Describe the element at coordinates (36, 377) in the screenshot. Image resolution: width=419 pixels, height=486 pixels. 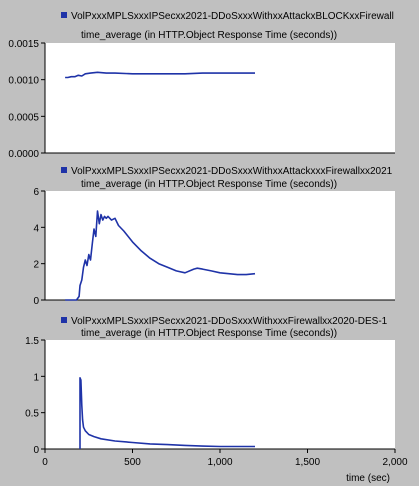
I see `y-tick-label: 1` at that location.